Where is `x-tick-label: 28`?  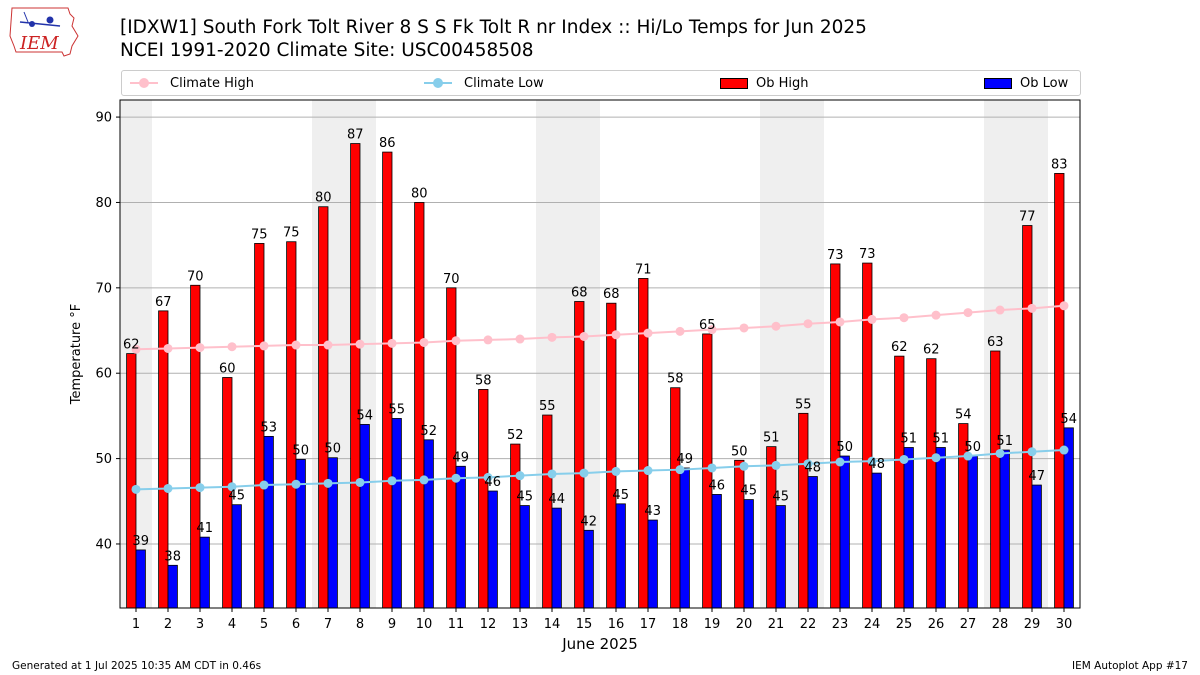
x-tick-label: 28 is located at coordinates (1000, 624).